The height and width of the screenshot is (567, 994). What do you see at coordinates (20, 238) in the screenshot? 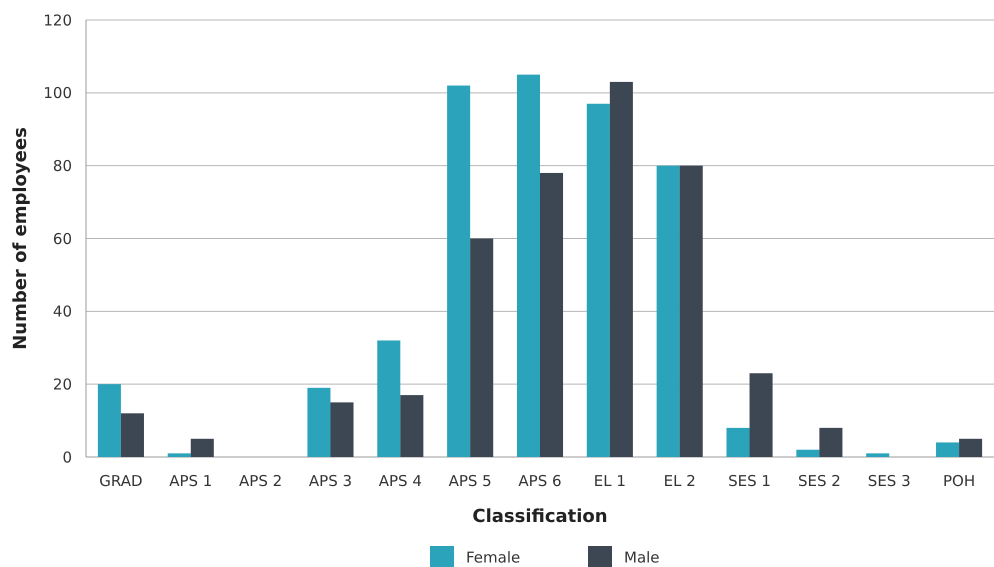
I see `y-axis-title: Number of employees` at bounding box center [20, 238].